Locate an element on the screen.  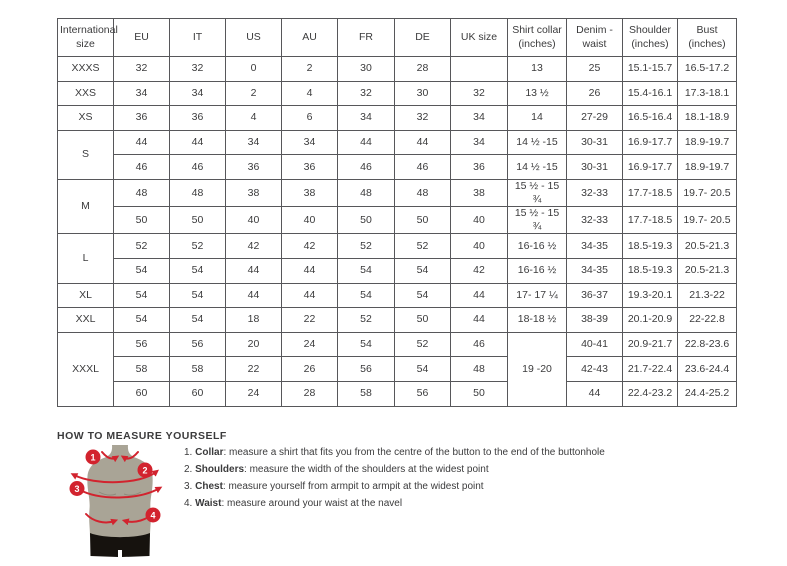
table-cell: 22.4-23.2 is located at coordinates (650, 394).